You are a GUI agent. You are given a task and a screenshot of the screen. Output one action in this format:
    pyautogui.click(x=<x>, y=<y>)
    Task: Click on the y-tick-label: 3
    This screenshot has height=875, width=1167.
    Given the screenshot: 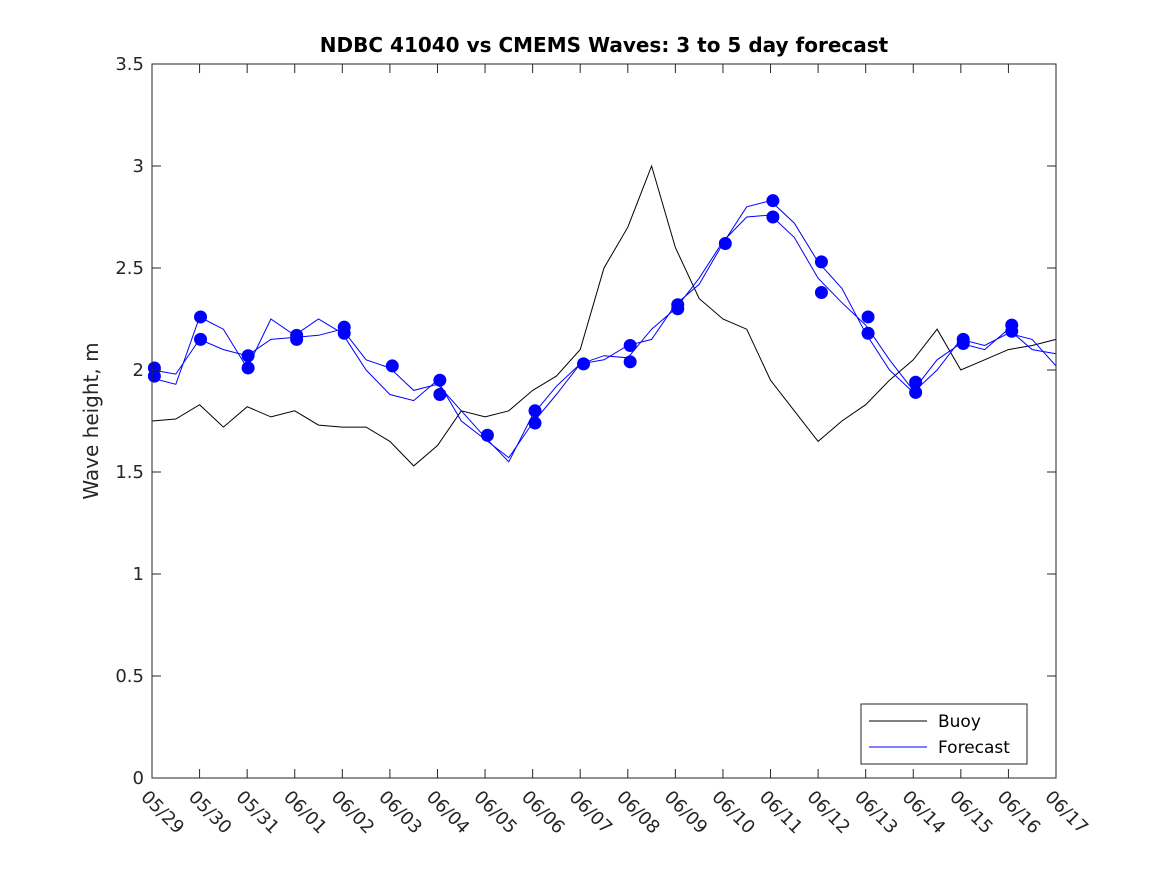 What is the action you would take?
    pyautogui.click(x=138, y=166)
    